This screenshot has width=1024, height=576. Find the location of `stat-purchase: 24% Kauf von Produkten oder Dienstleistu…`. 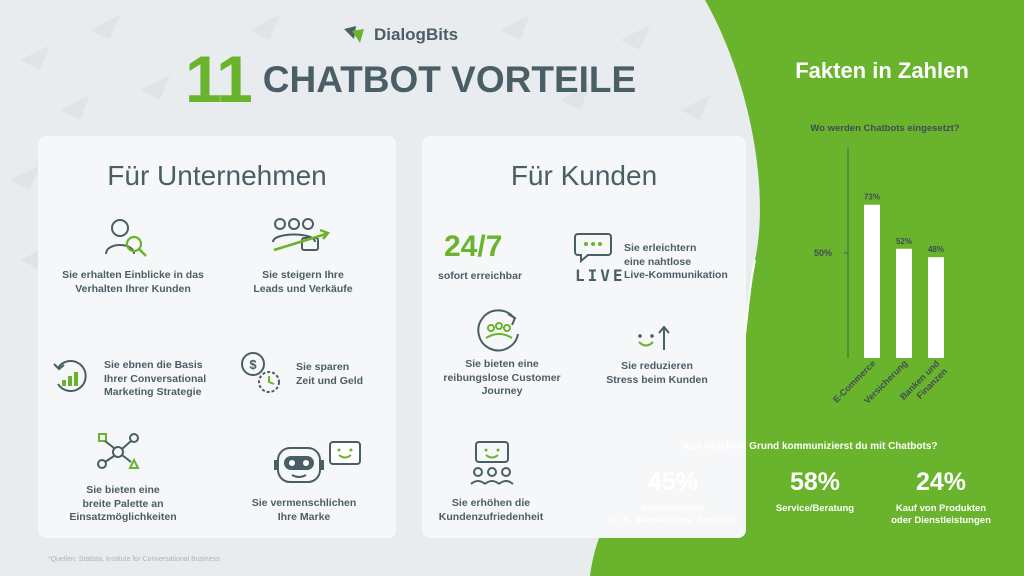

stat-purchase: 24% Kauf von Produkten oder Dienstleistu… is located at coordinates (941, 498).